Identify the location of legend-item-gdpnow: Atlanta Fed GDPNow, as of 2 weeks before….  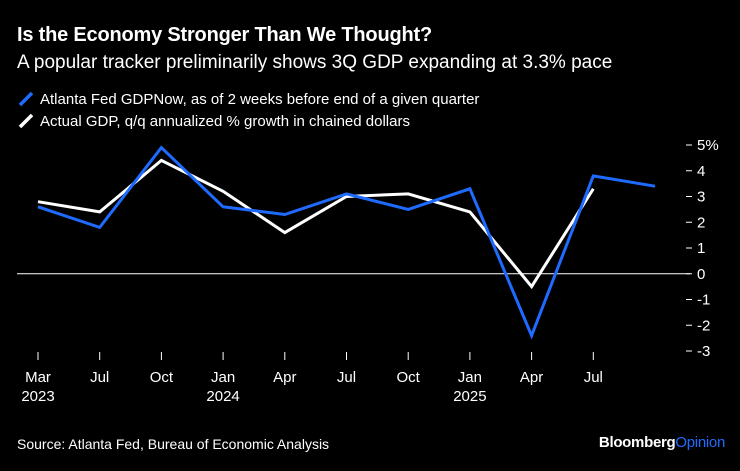
(248, 99).